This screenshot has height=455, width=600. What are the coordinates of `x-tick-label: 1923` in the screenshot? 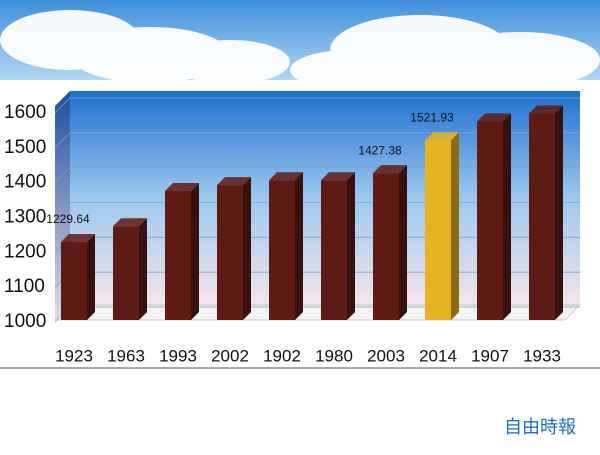 It's located at (74, 355).